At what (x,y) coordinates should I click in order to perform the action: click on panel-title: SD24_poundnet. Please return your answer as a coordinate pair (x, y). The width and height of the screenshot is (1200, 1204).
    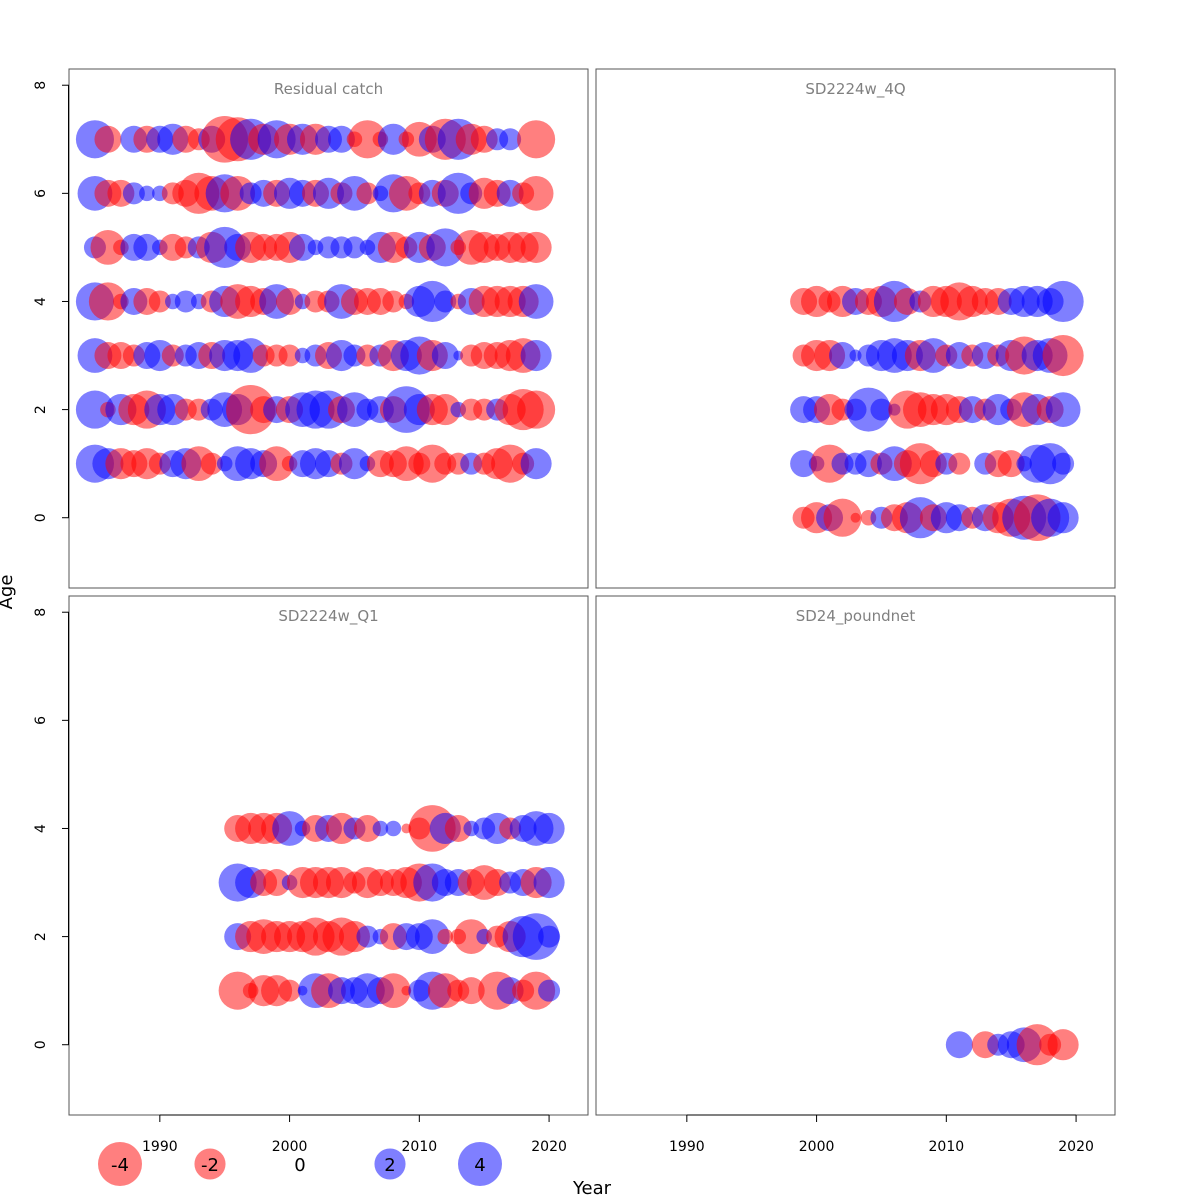
    Looking at the image, I should click on (856, 616).